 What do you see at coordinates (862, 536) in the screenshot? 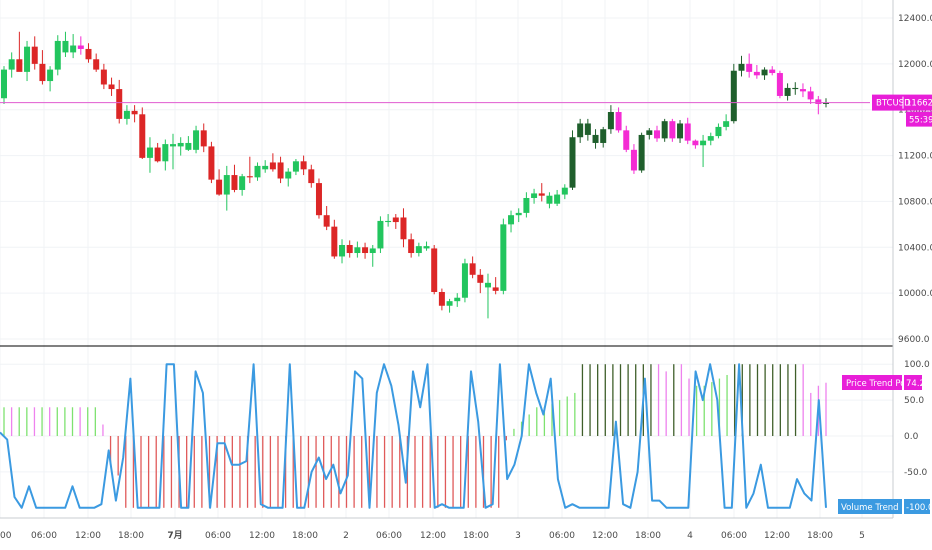
I see `time-tick-label: 5` at bounding box center [862, 536].